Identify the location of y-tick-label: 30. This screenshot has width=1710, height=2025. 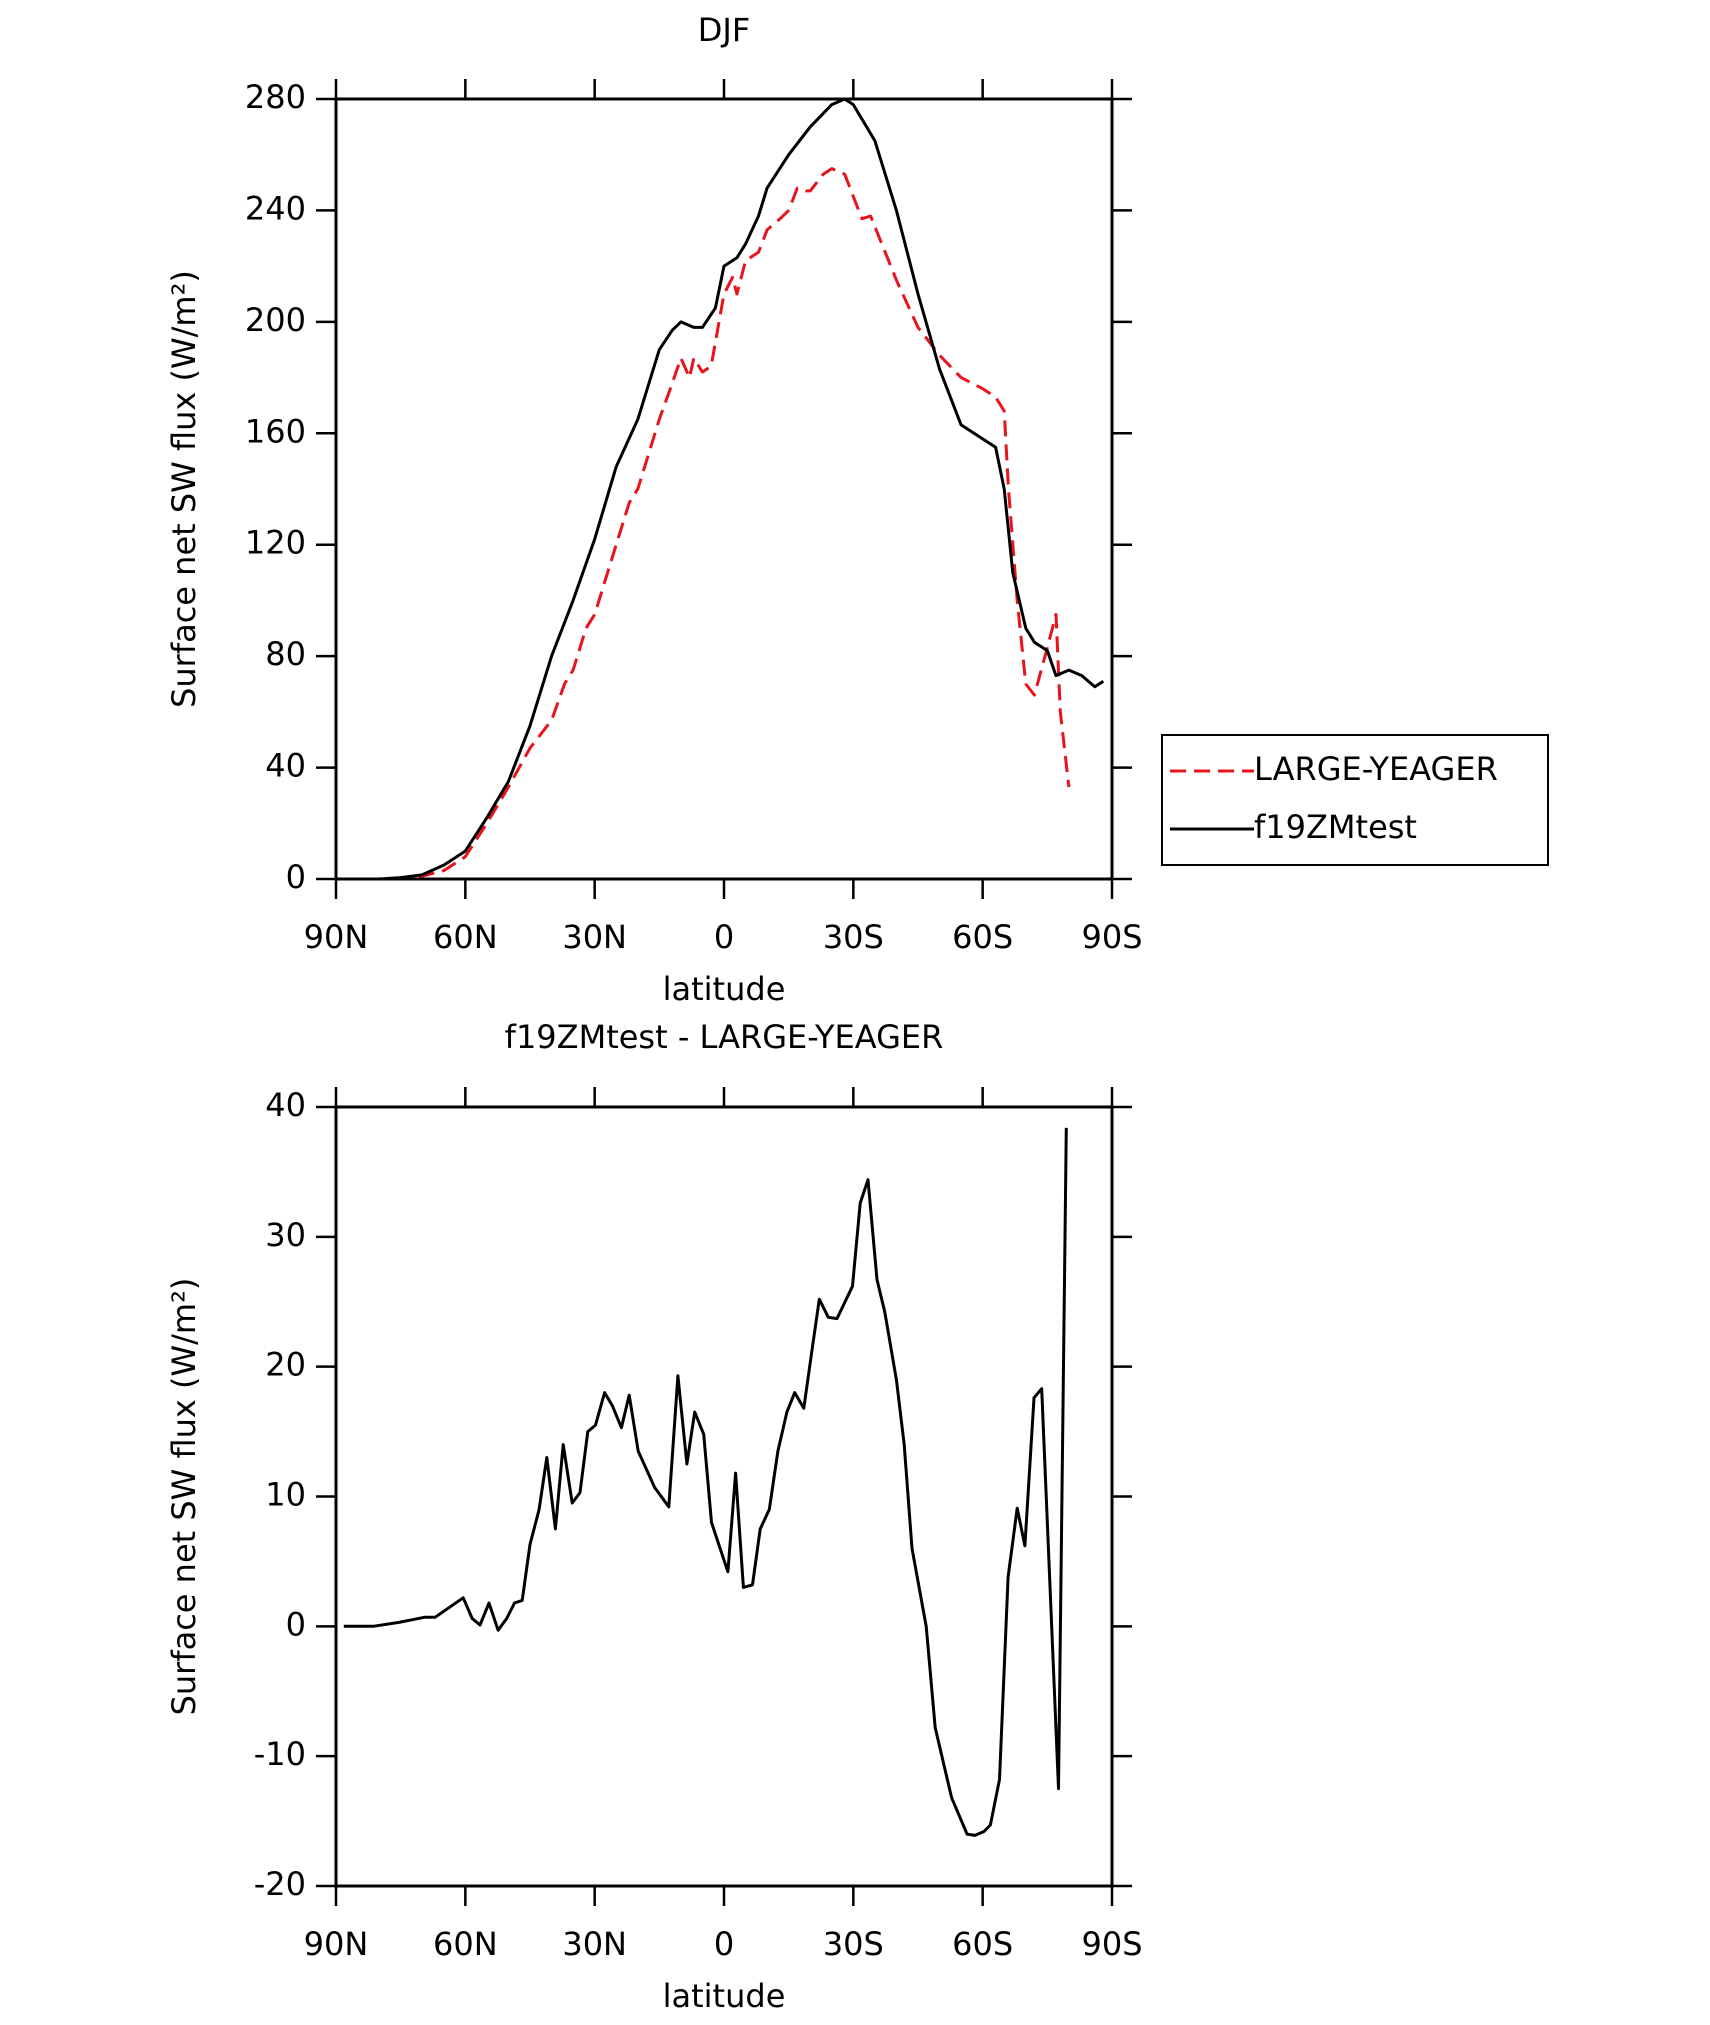
(285, 1235).